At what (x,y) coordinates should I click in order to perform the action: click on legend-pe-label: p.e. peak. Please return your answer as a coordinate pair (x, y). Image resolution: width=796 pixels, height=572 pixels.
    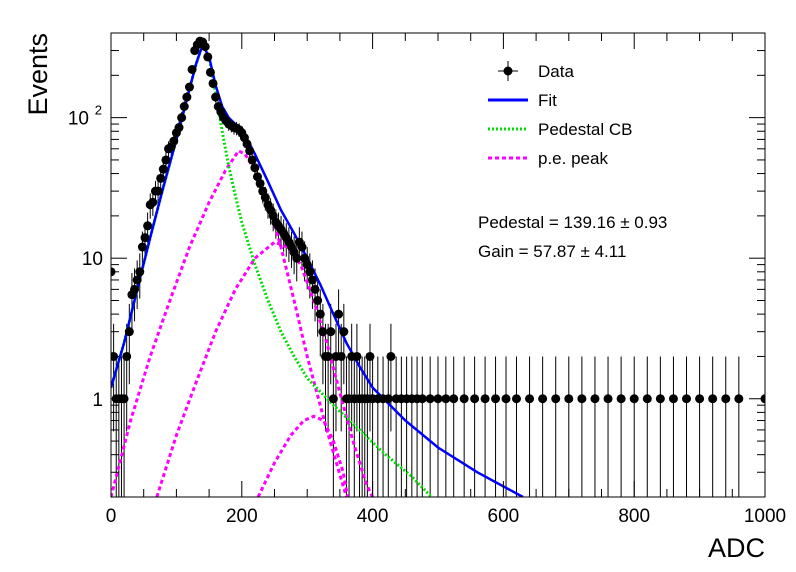
    Looking at the image, I should click on (573, 158).